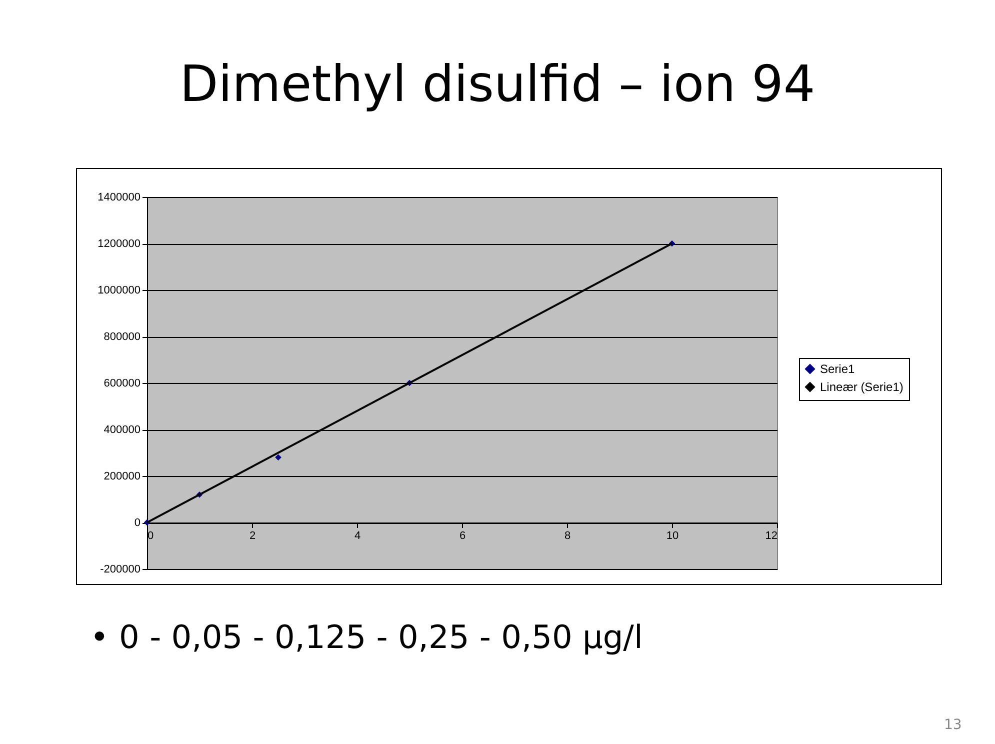 This screenshot has height=744, width=995. I want to click on chart-title: Dimethyl disulfid – ion 94, so click(497, 84).